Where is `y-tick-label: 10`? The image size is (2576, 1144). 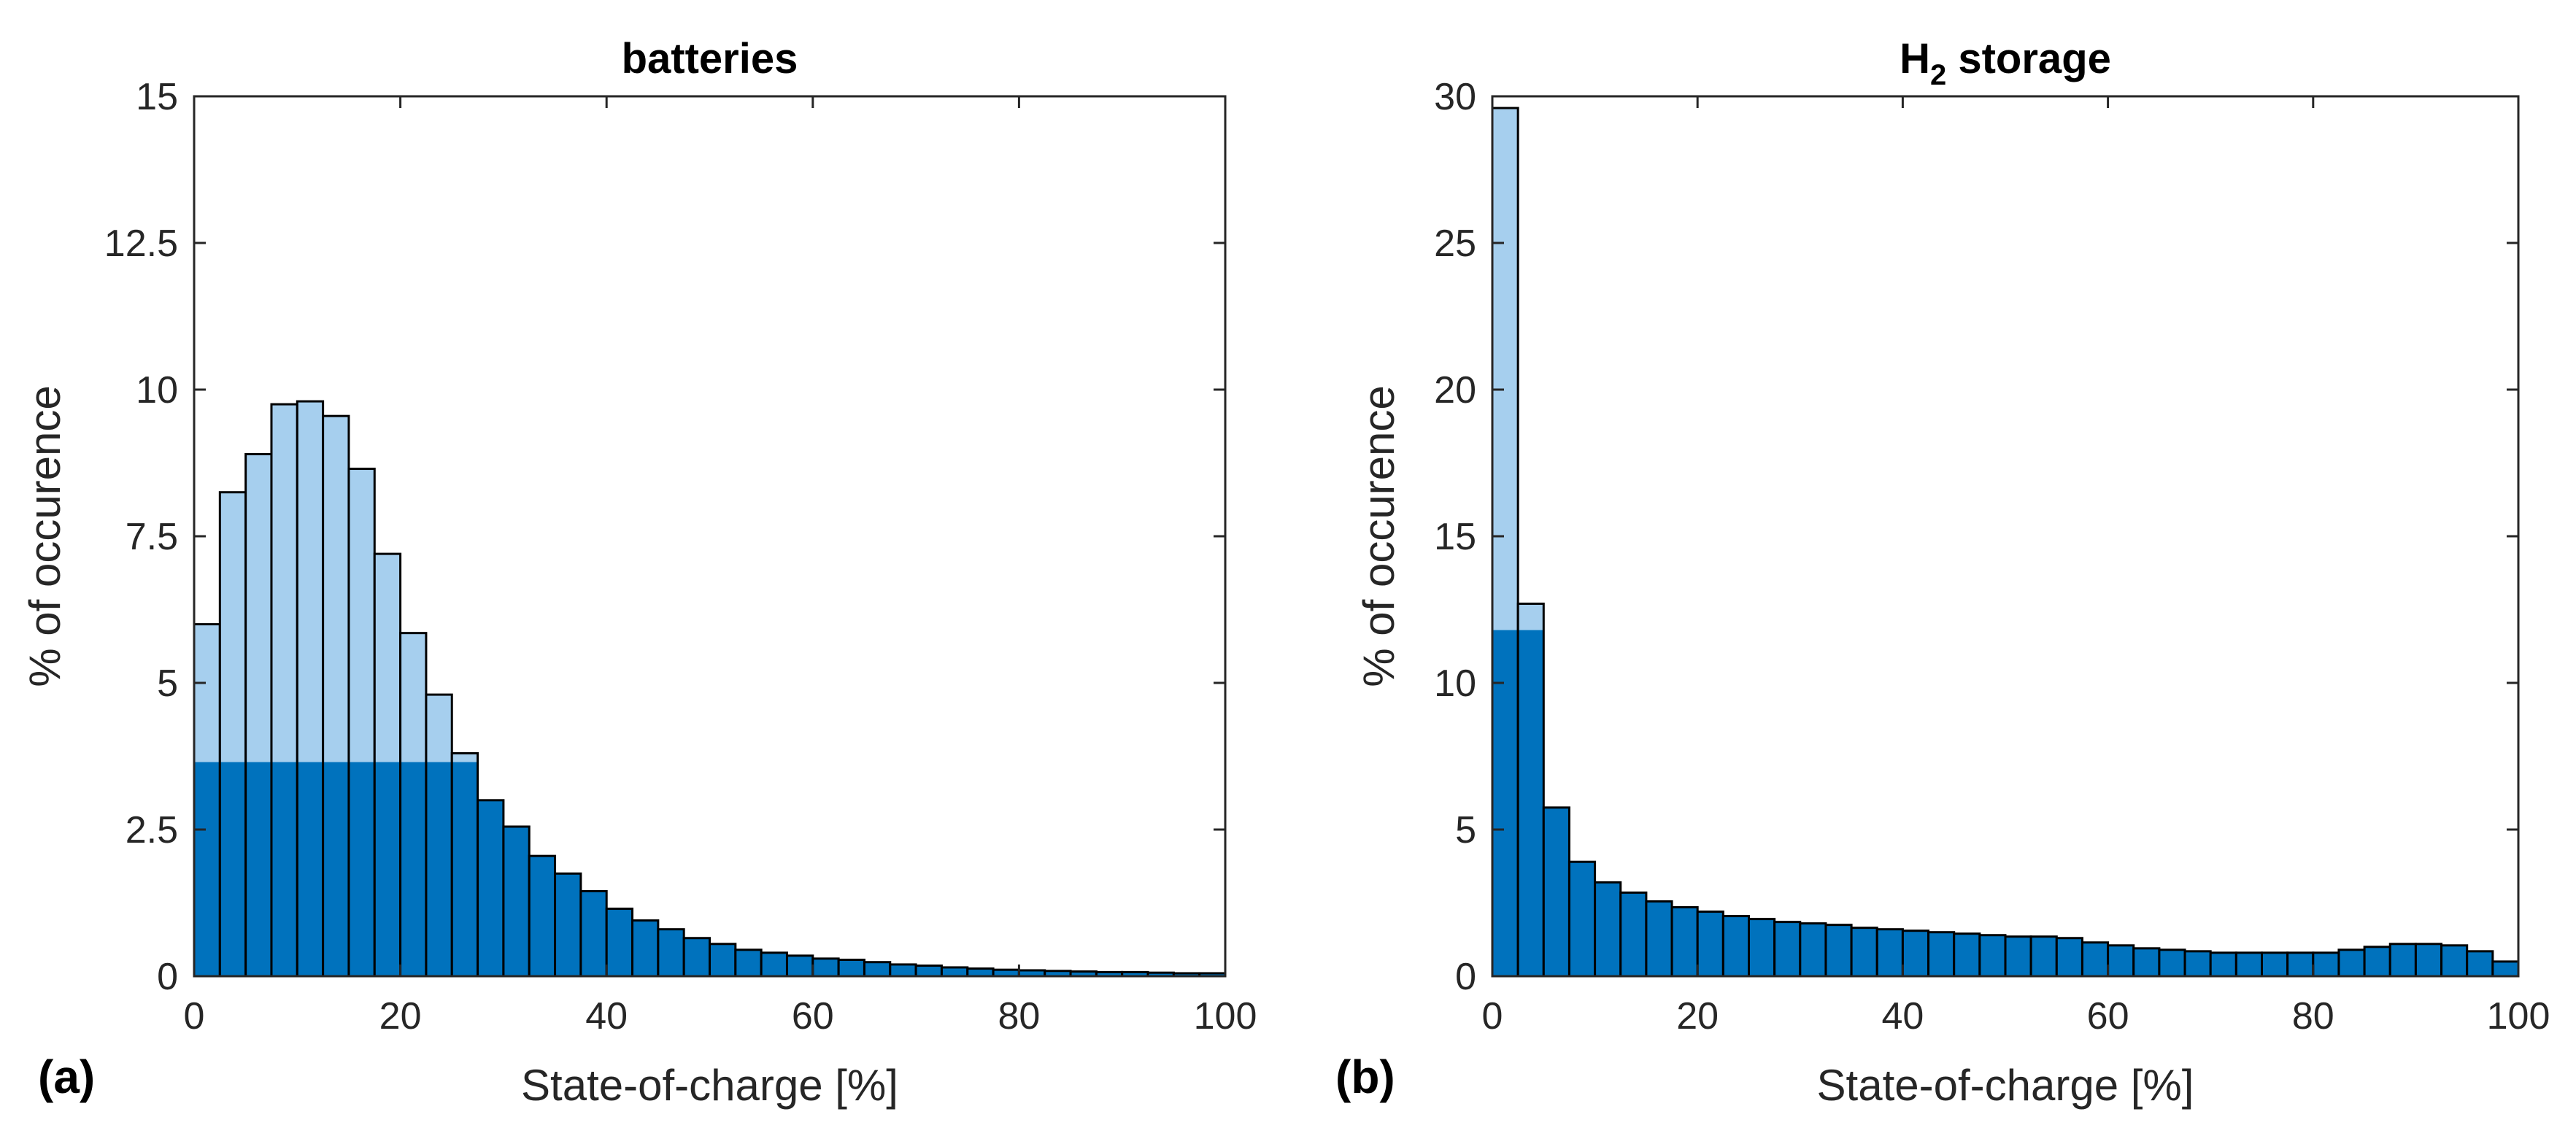 y-tick-label: 10 is located at coordinates (1455, 683).